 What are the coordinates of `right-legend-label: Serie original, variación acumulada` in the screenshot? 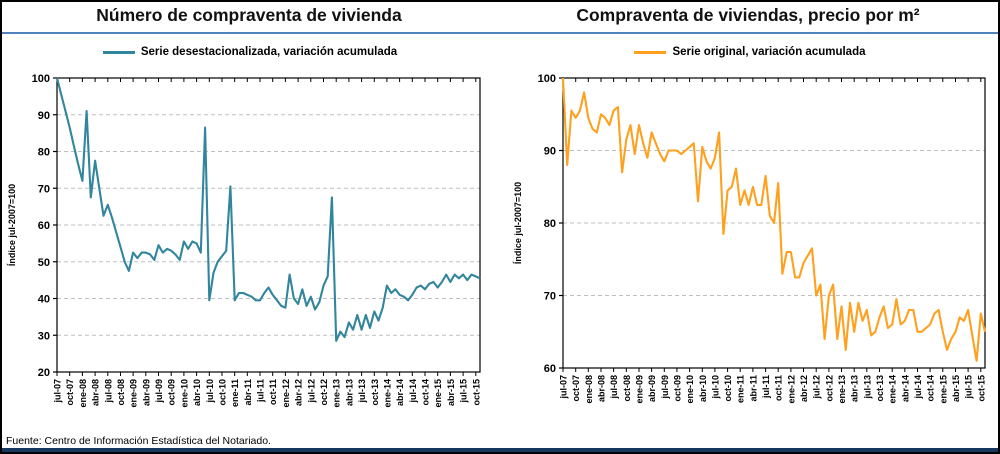 It's located at (769, 52).